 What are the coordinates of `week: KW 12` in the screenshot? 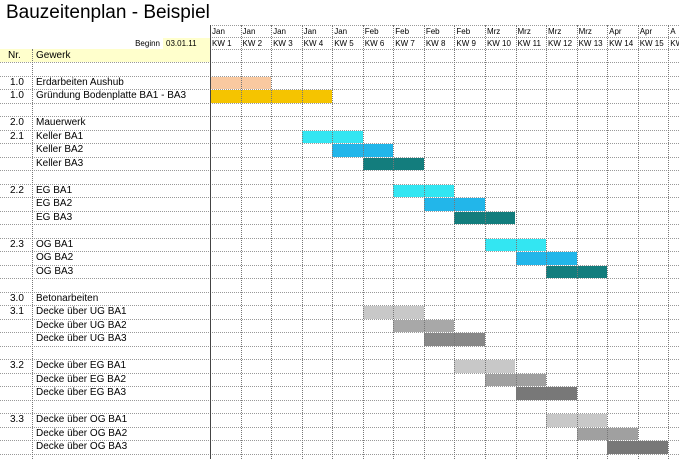 It's located at (560, 43).